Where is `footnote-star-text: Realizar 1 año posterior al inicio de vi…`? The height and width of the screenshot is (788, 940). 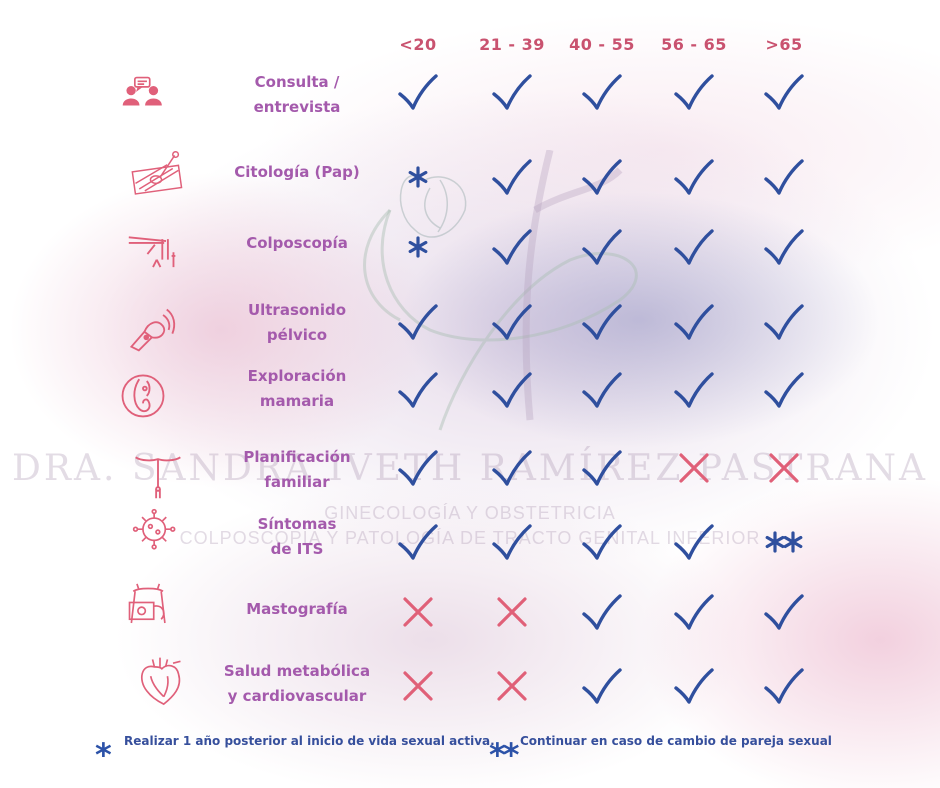 footnote-star-text: Realizar 1 año posterior al inicio de vi… is located at coordinates (309, 741).